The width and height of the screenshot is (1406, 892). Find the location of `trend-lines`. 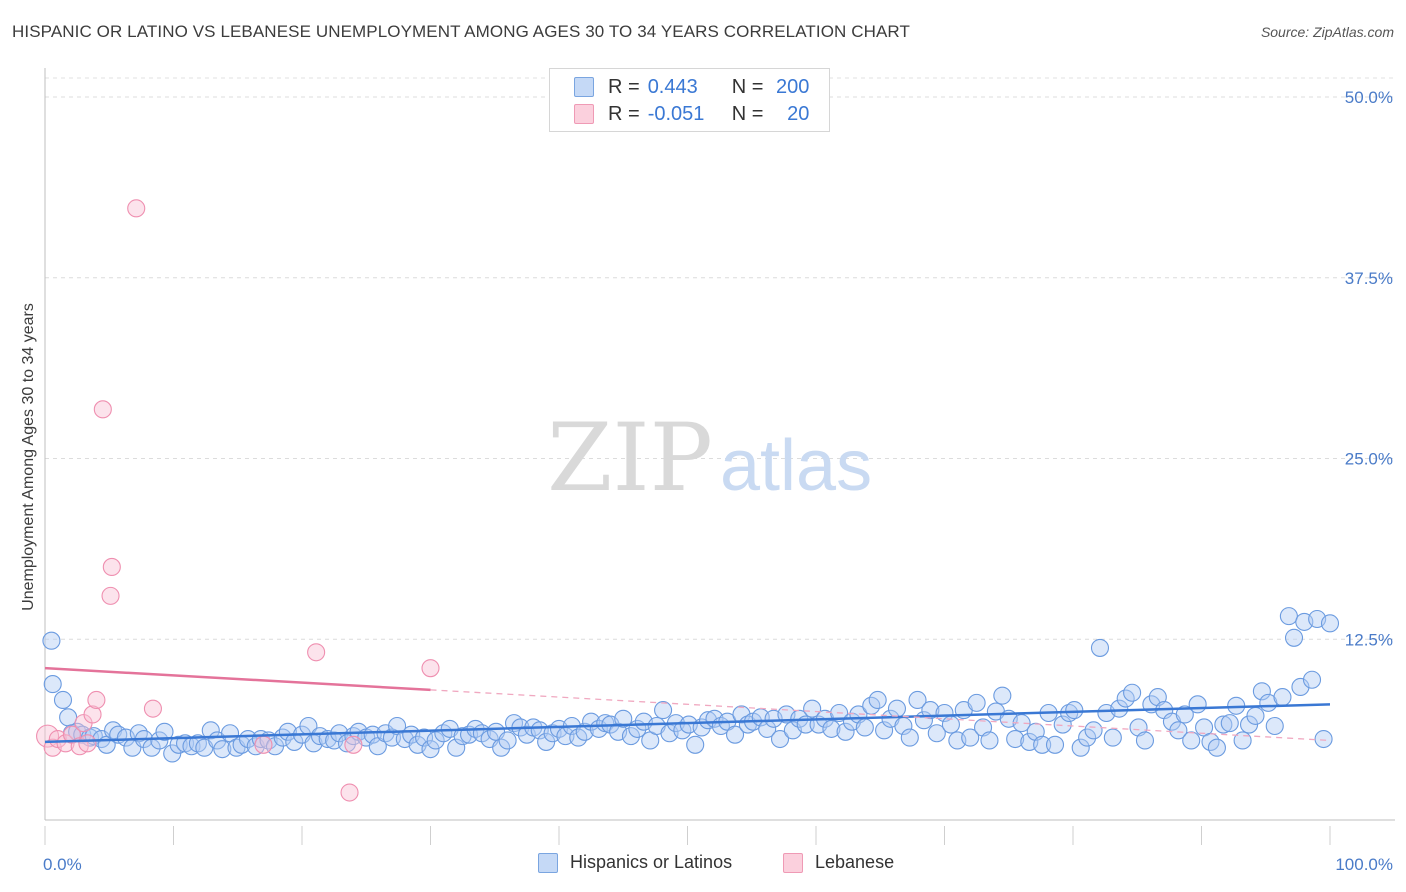

trend-lines is located at coordinates (687, 705).